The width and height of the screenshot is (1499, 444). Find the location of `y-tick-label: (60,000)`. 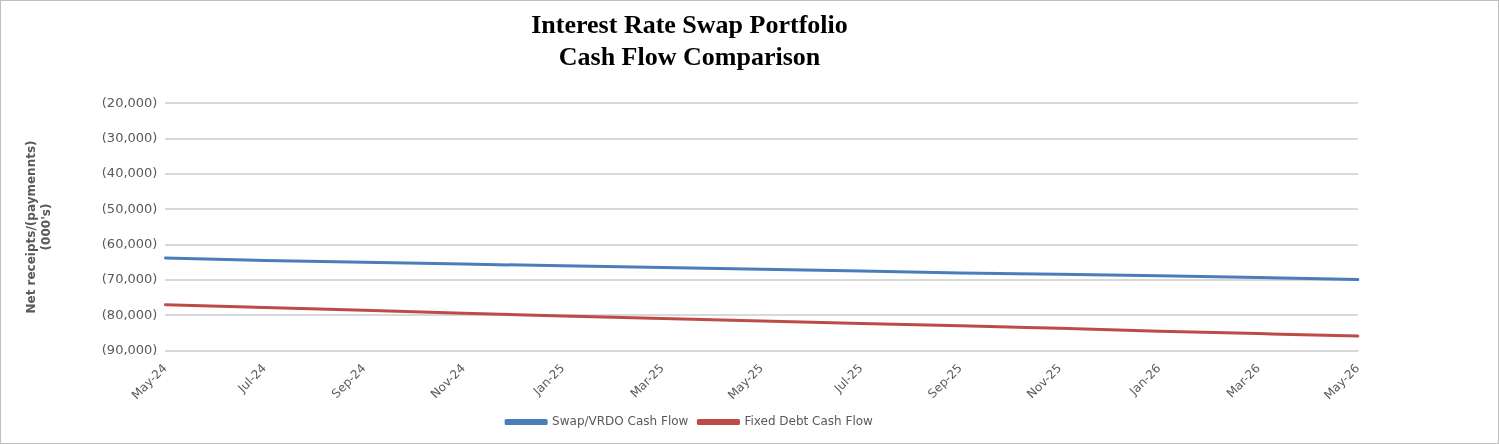

y-tick-label: (60,000) is located at coordinates (129, 244).